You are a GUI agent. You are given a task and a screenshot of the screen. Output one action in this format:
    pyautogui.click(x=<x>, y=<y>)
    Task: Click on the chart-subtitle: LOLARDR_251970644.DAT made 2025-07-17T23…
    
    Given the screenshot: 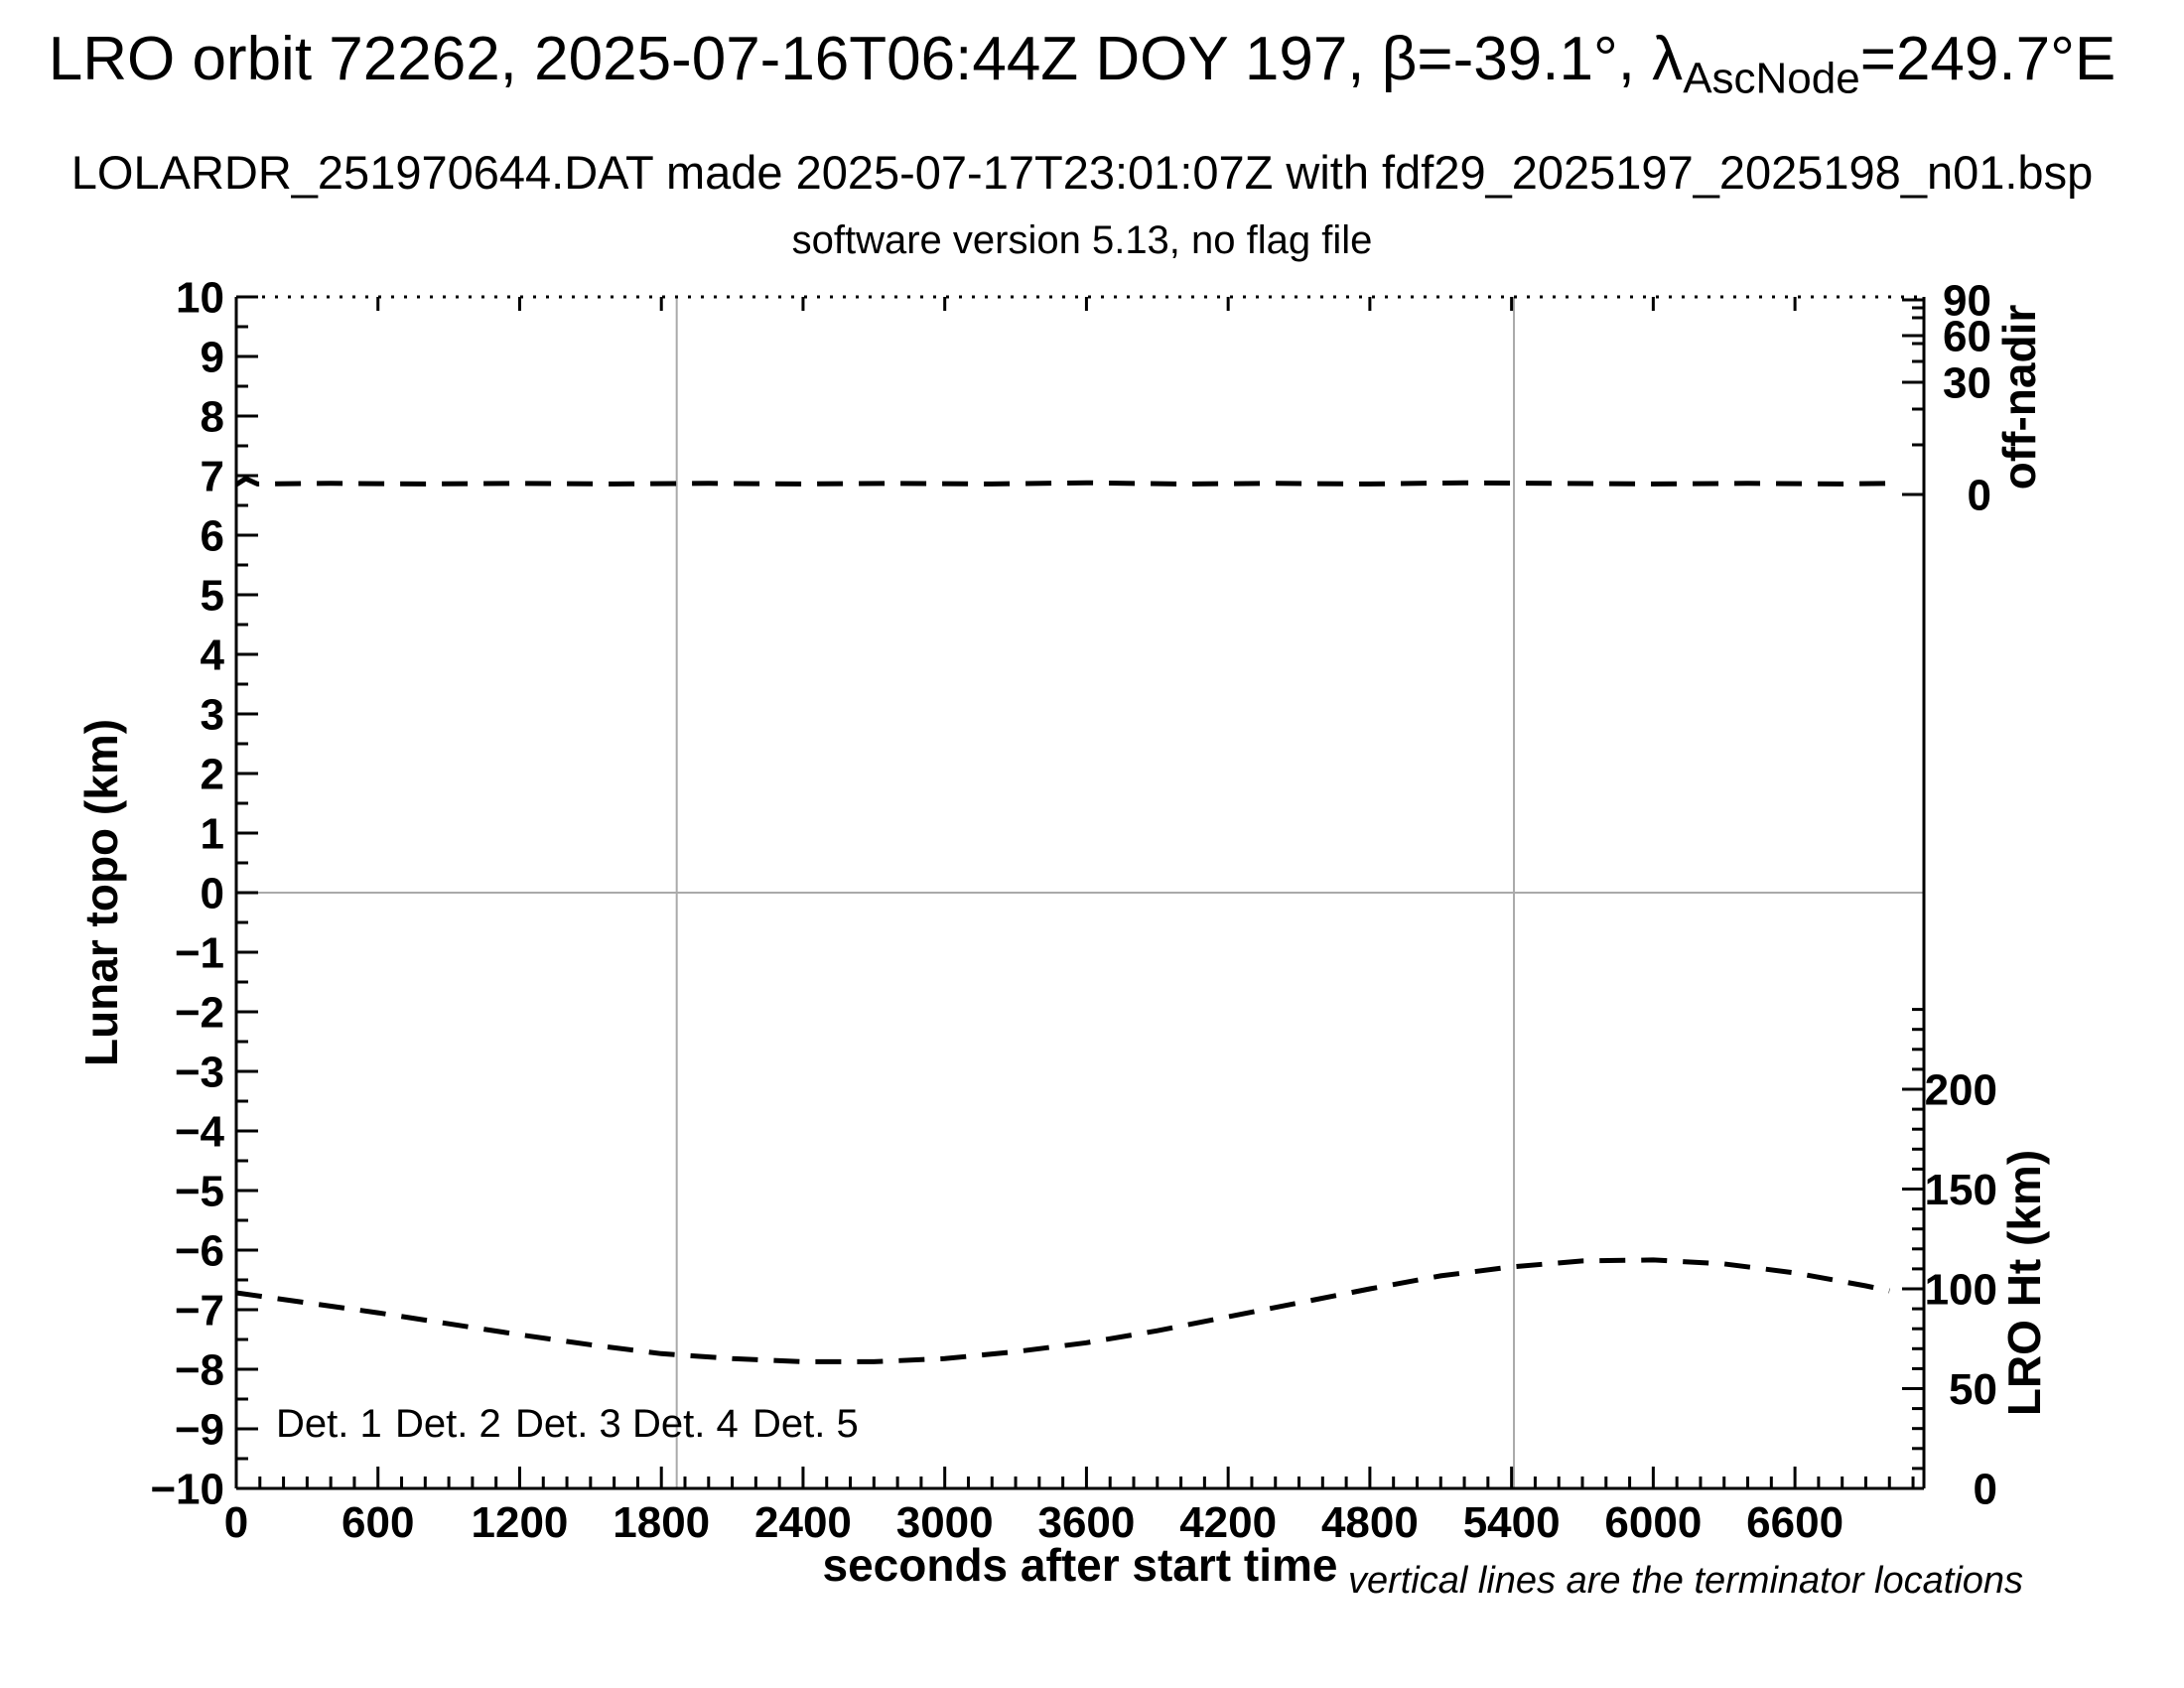 What is the action you would take?
    pyautogui.click(x=1082, y=172)
    